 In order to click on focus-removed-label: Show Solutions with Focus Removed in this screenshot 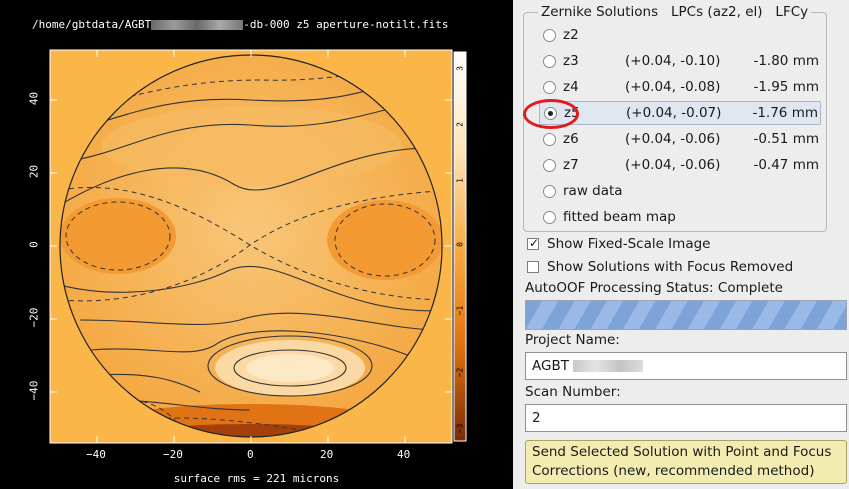, I will do `click(670, 267)`.